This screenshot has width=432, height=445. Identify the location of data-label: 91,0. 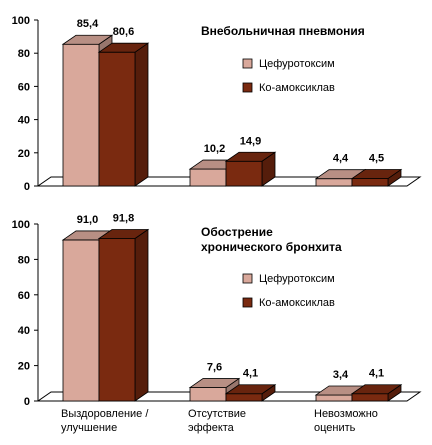
(87, 220).